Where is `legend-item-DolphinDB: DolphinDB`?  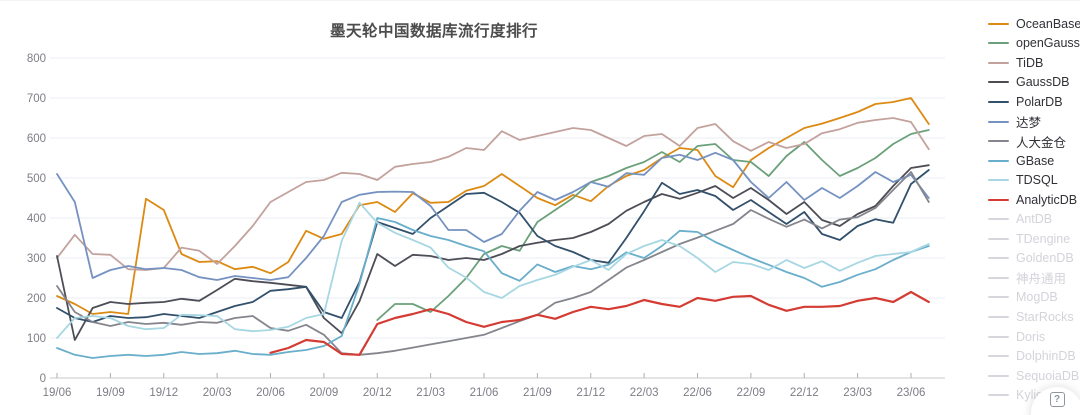 legend-item-DolphinDB: DolphinDB is located at coordinates (1034, 356).